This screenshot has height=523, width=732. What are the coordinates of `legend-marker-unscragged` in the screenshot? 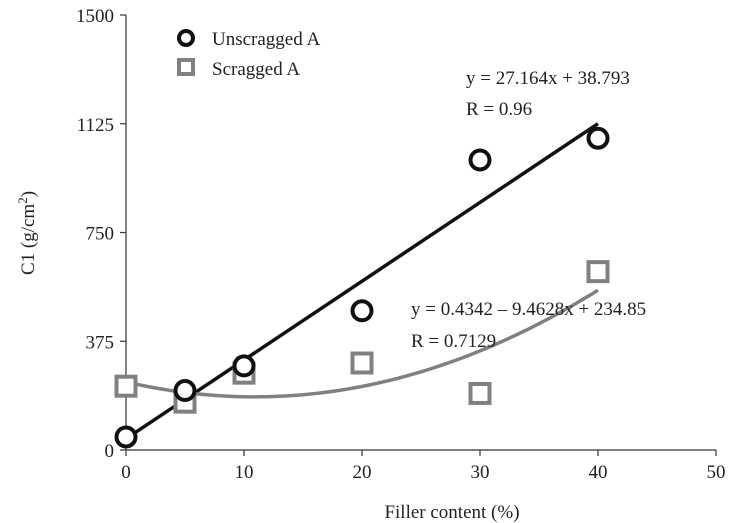 It's located at (186, 38).